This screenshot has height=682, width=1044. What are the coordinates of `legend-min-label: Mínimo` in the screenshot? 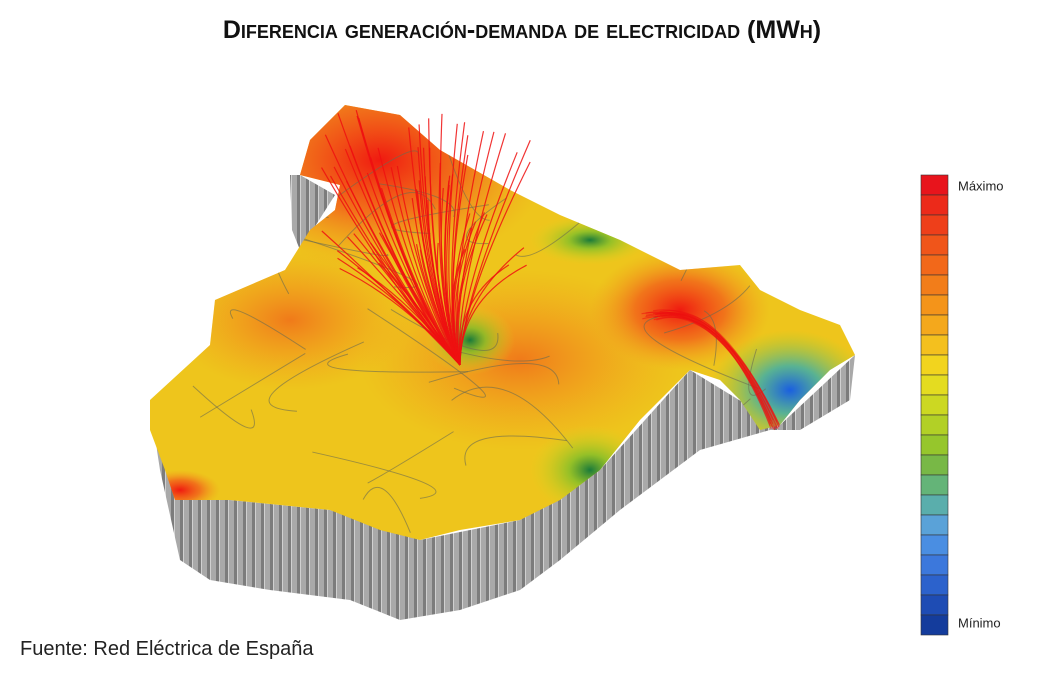 It's located at (979, 622).